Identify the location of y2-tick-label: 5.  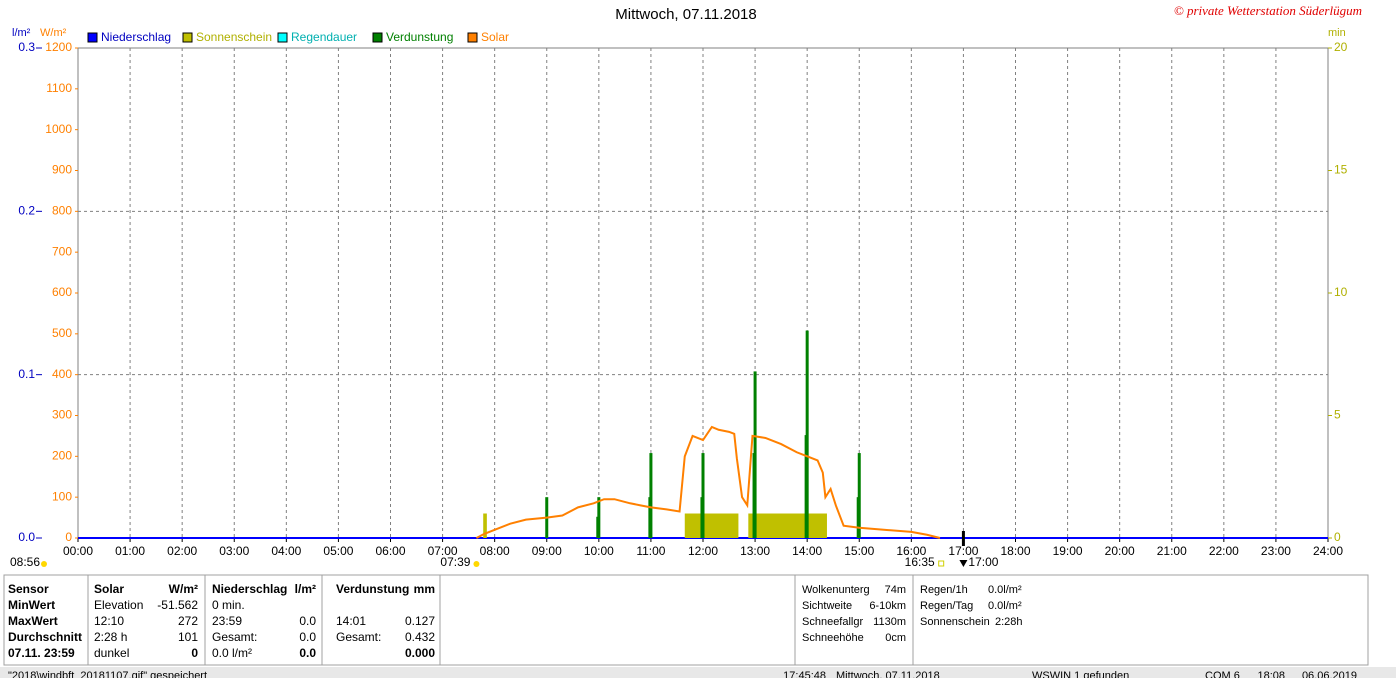
(1337, 415).